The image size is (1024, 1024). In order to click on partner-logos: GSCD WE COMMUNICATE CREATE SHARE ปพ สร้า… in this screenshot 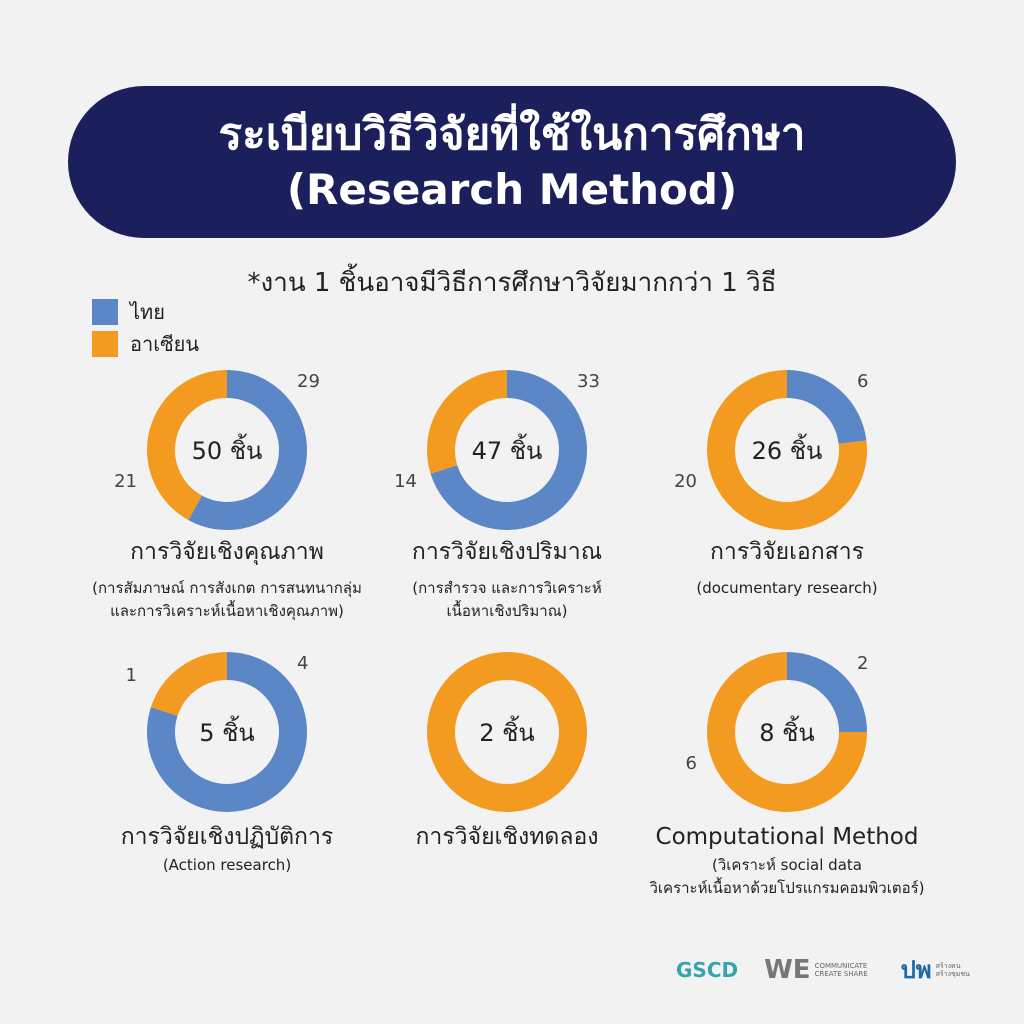, I will do `click(826, 969)`.